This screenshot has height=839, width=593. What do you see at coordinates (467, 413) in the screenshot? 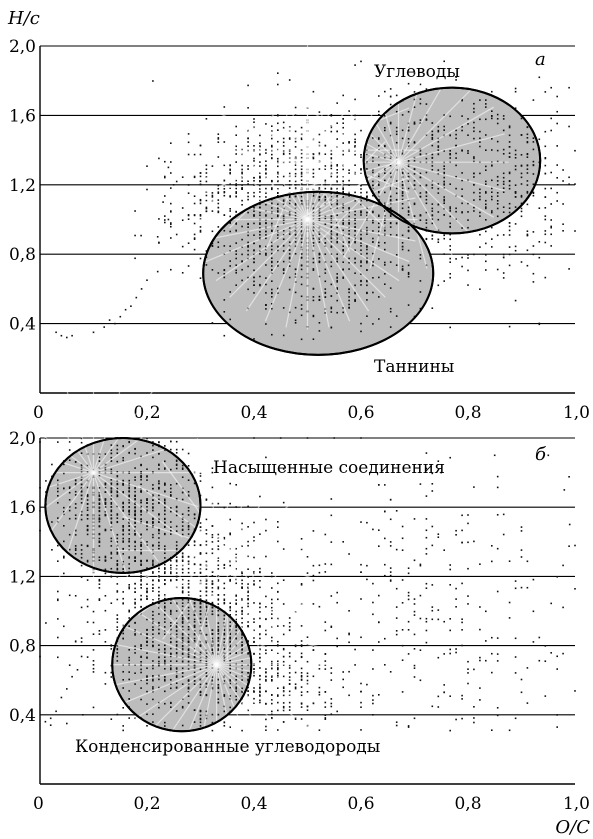
I see `x-tick-label: 0,8` at bounding box center [467, 413].